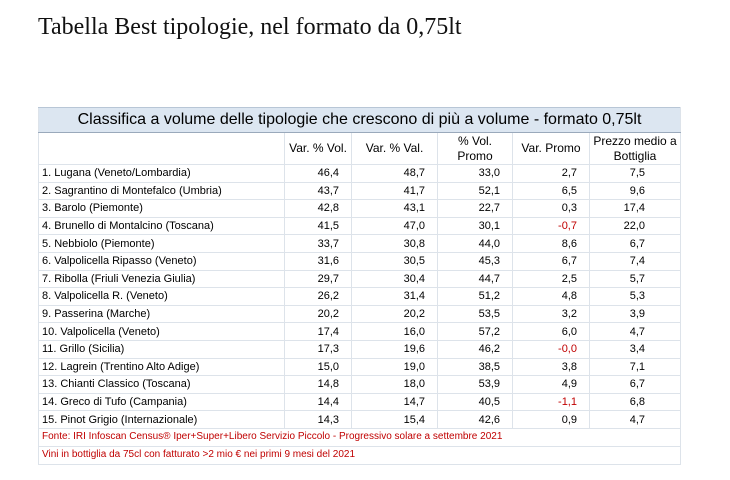 The height and width of the screenshot is (480, 730). I want to click on row-var-vol: 17,4, so click(318, 331).